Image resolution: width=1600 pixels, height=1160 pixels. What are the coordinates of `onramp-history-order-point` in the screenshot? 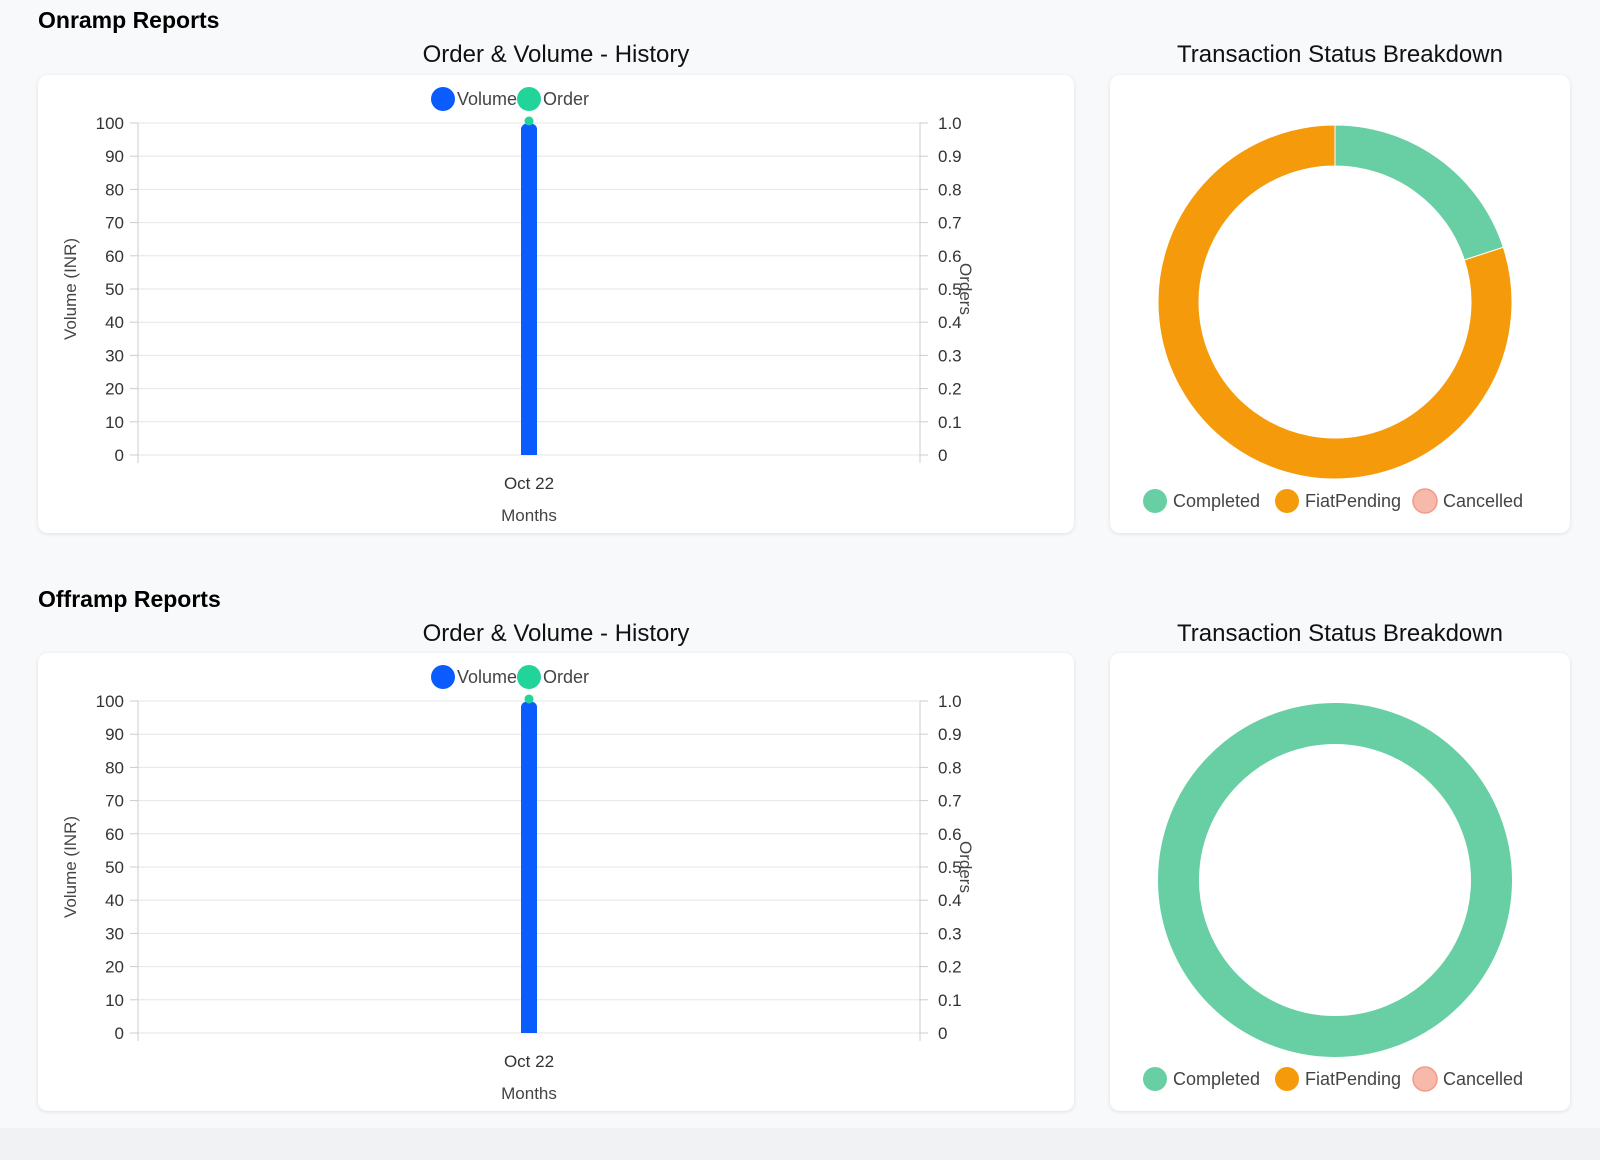 It's located at (529, 121).